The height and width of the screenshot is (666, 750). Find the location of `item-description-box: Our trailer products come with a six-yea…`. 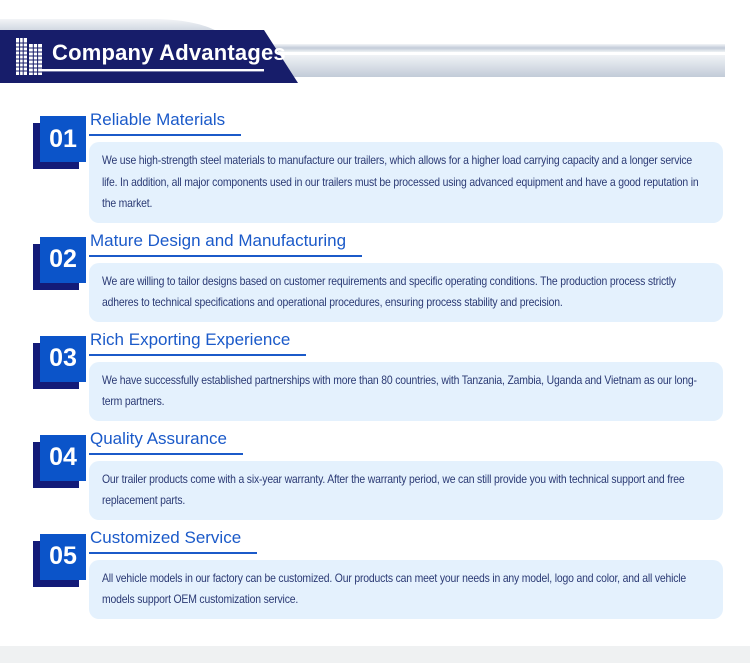

item-description-box: Our trailer products come with a six-yea… is located at coordinates (406, 490).